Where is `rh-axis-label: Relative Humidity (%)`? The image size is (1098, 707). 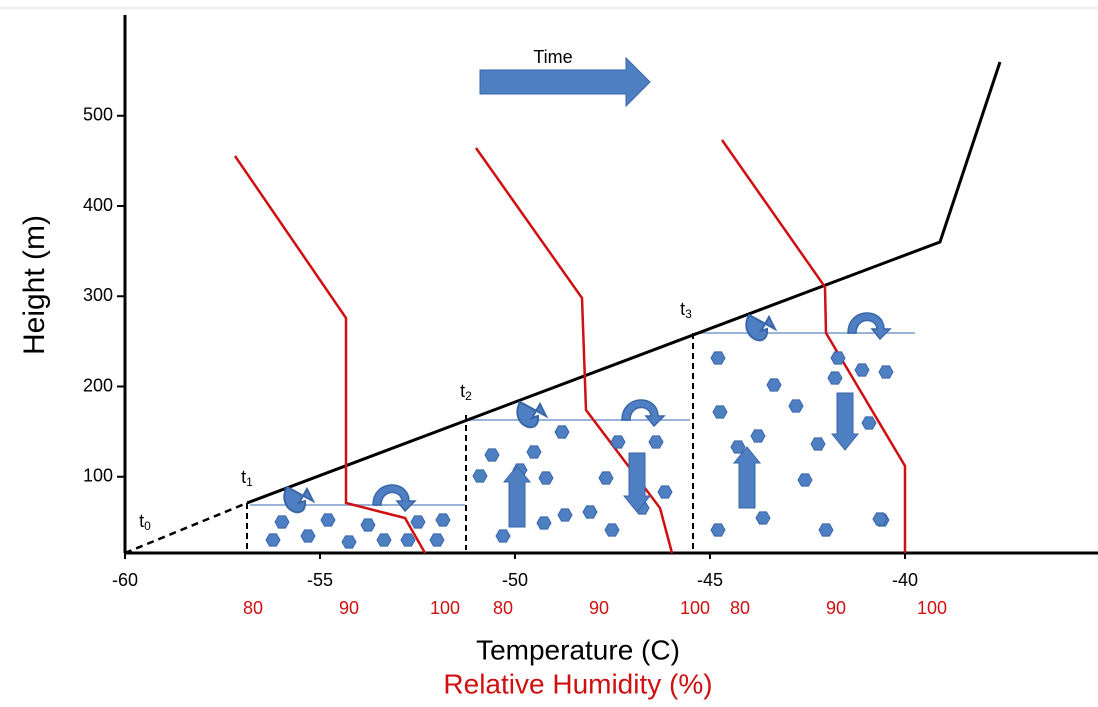 rh-axis-label: Relative Humidity (%) is located at coordinates (577, 683).